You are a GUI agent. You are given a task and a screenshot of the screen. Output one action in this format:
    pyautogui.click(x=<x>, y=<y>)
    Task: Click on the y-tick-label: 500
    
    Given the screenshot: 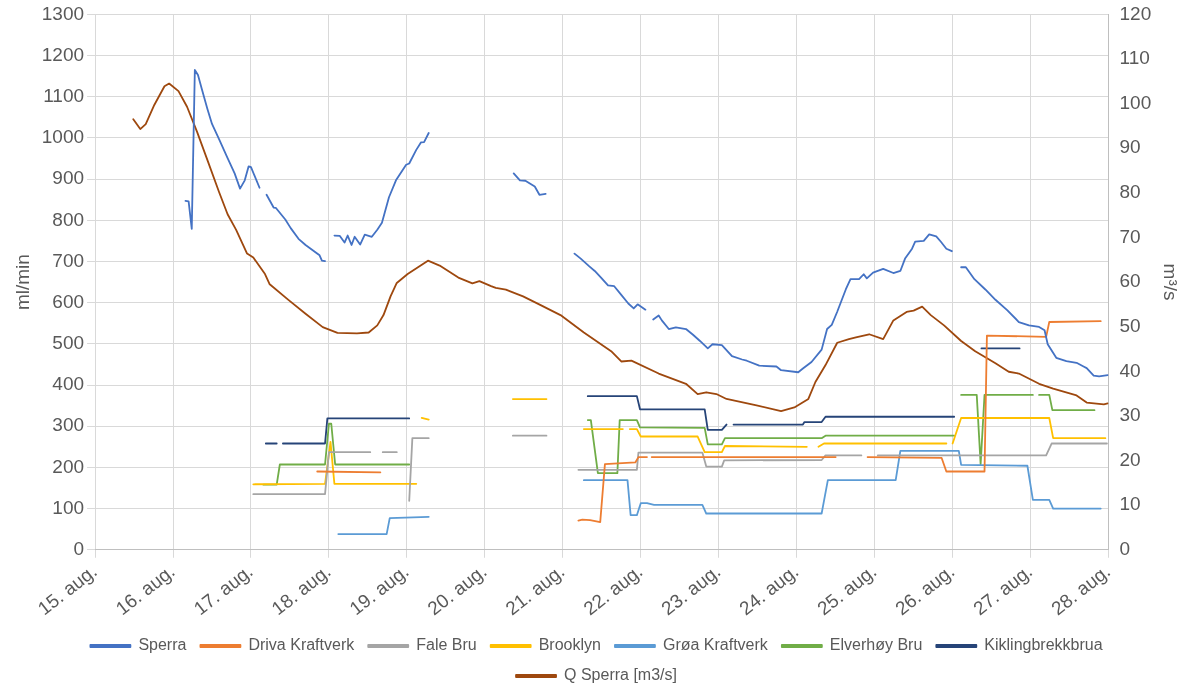 What is the action you would take?
    pyautogui.click(x=68, y=343)
    